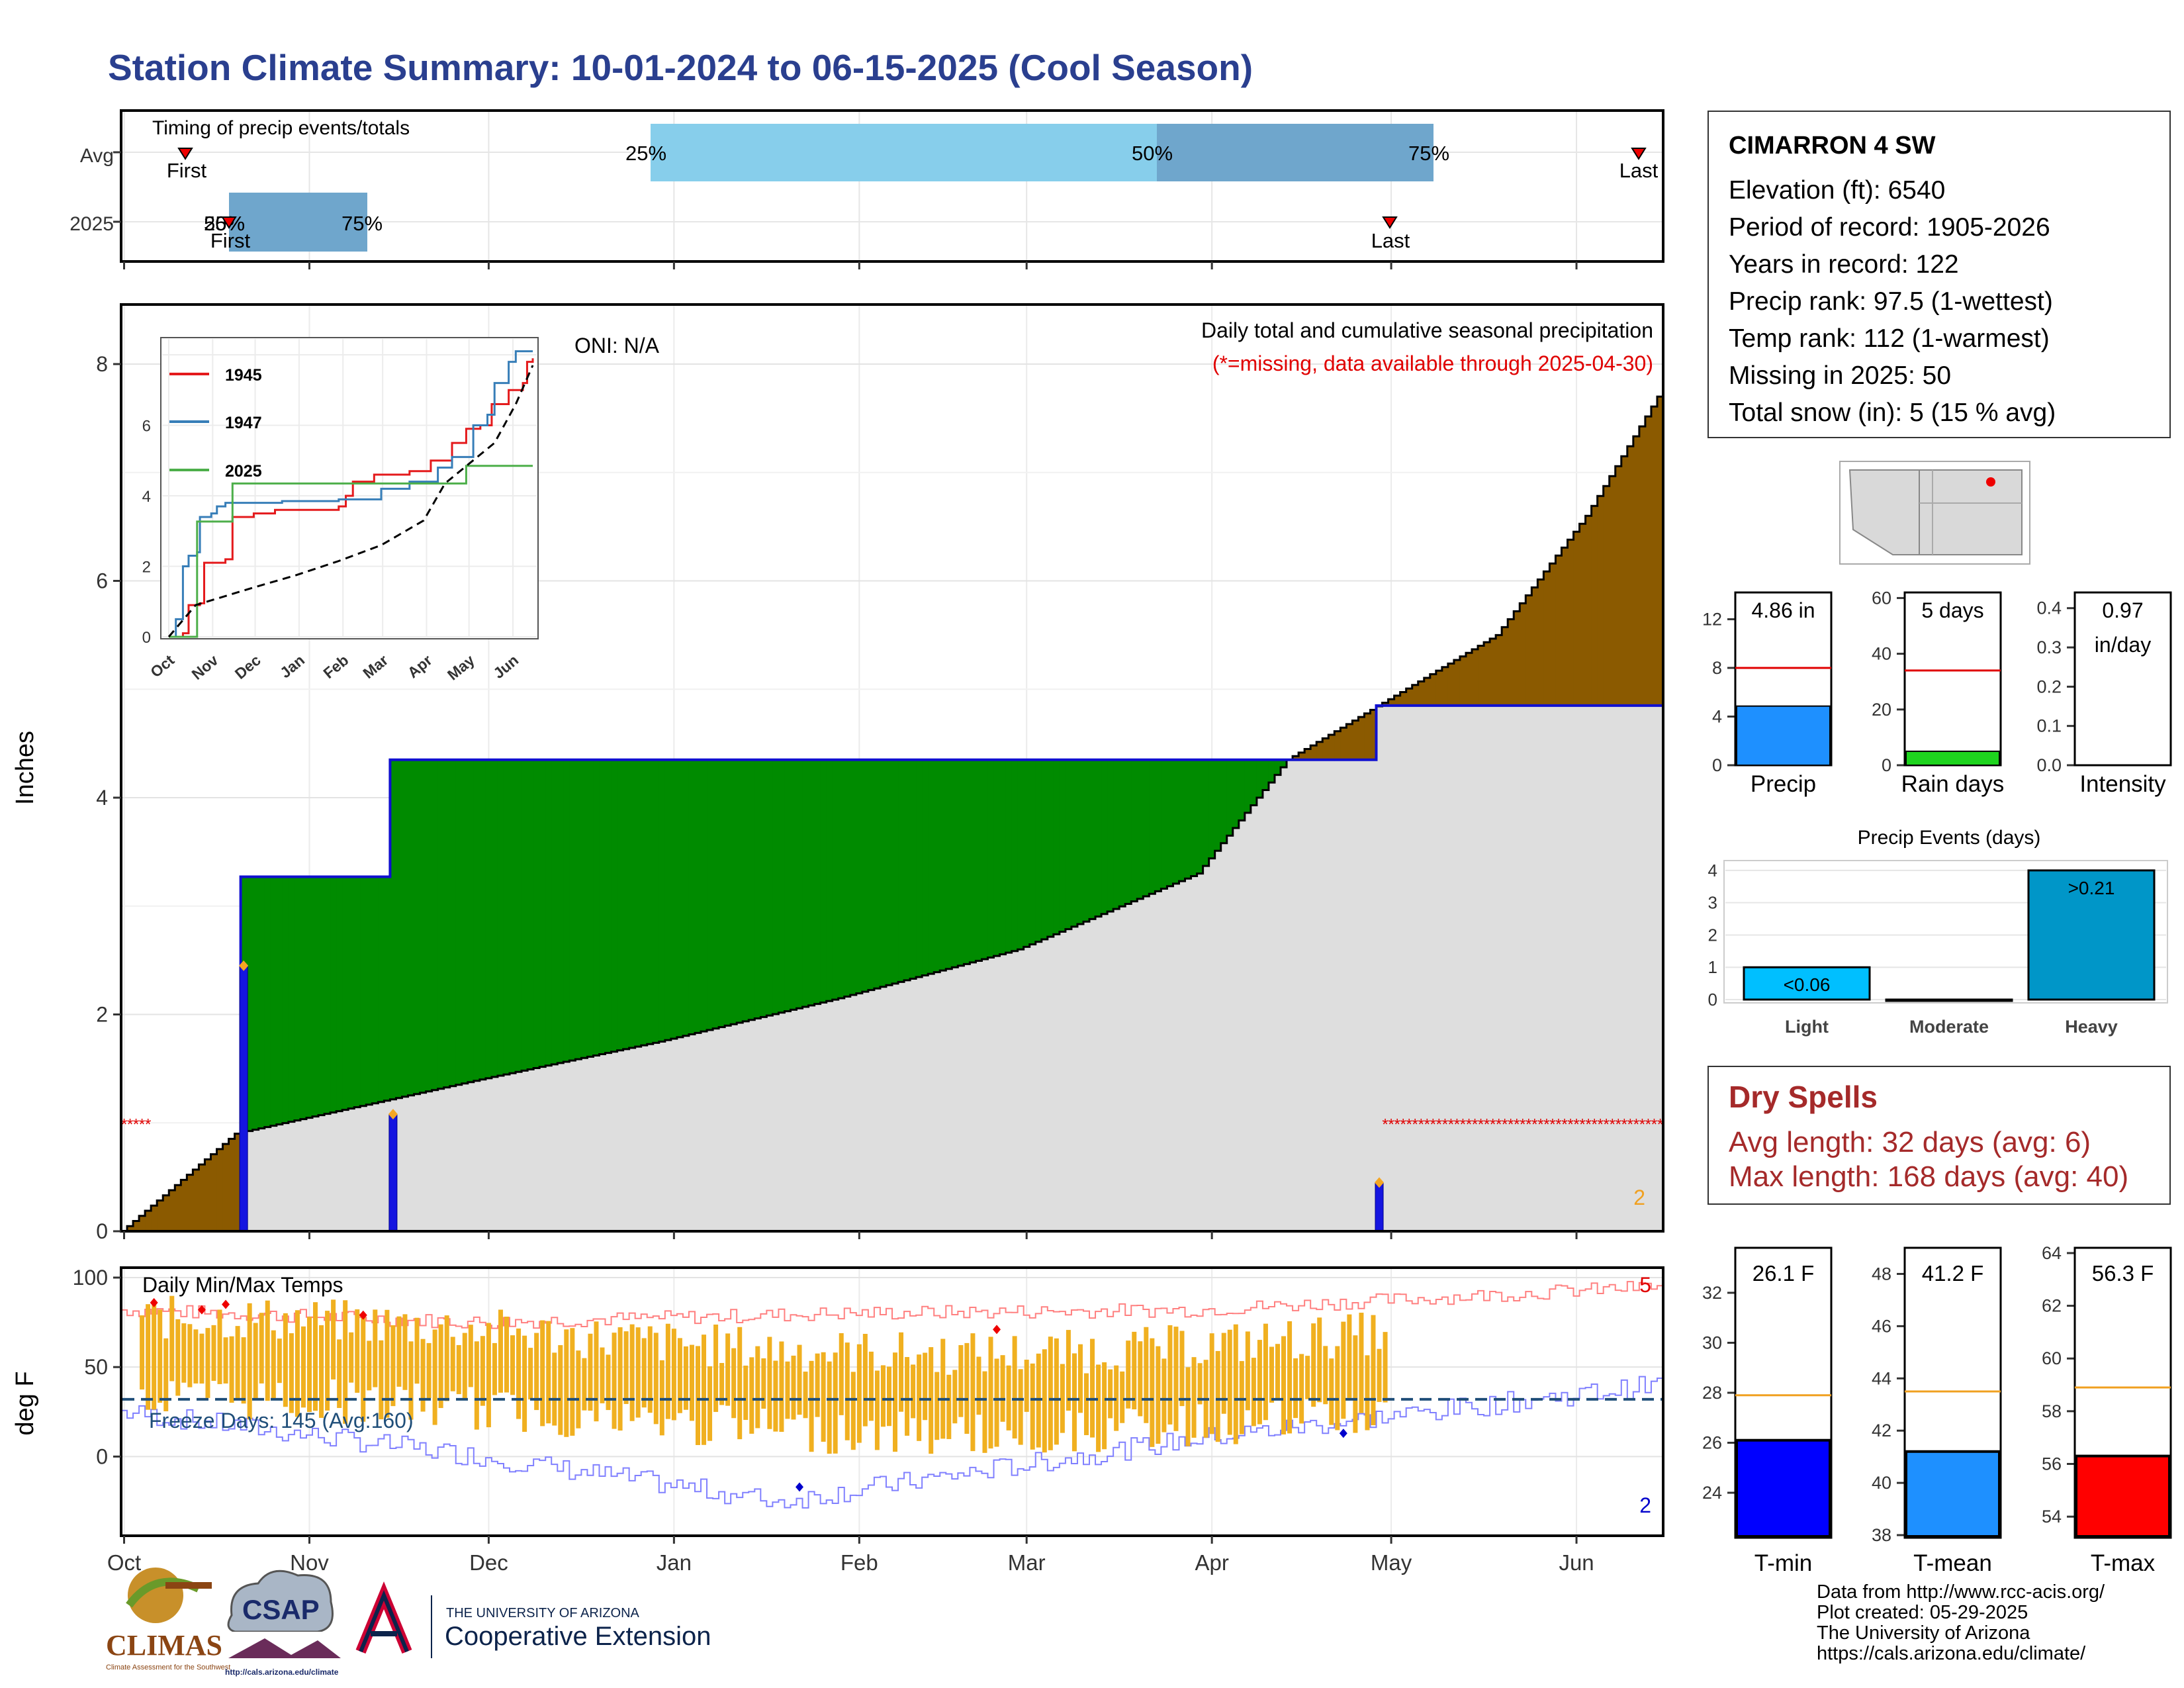 The height and width of the screenshot is (1688, 2184). I want to click on precip-ytick-4: 4, so click(102, 798).